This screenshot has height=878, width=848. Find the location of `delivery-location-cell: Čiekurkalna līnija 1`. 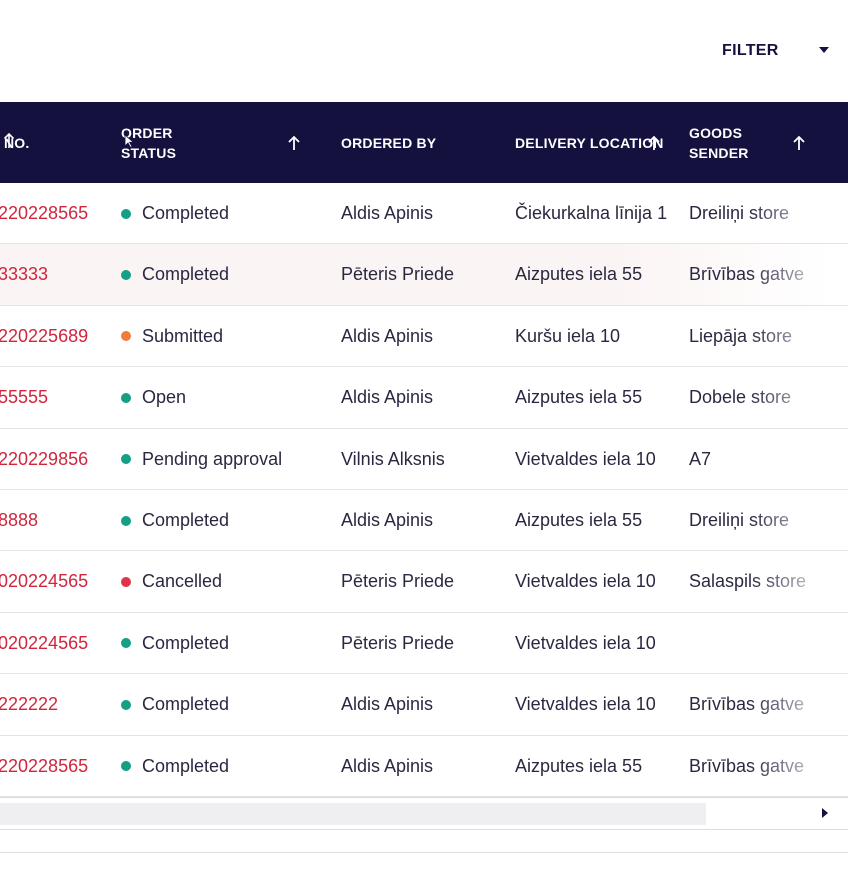

delivery-location-cell: Čiekurkalna līnija 1 is located at coordinates (591, 213).